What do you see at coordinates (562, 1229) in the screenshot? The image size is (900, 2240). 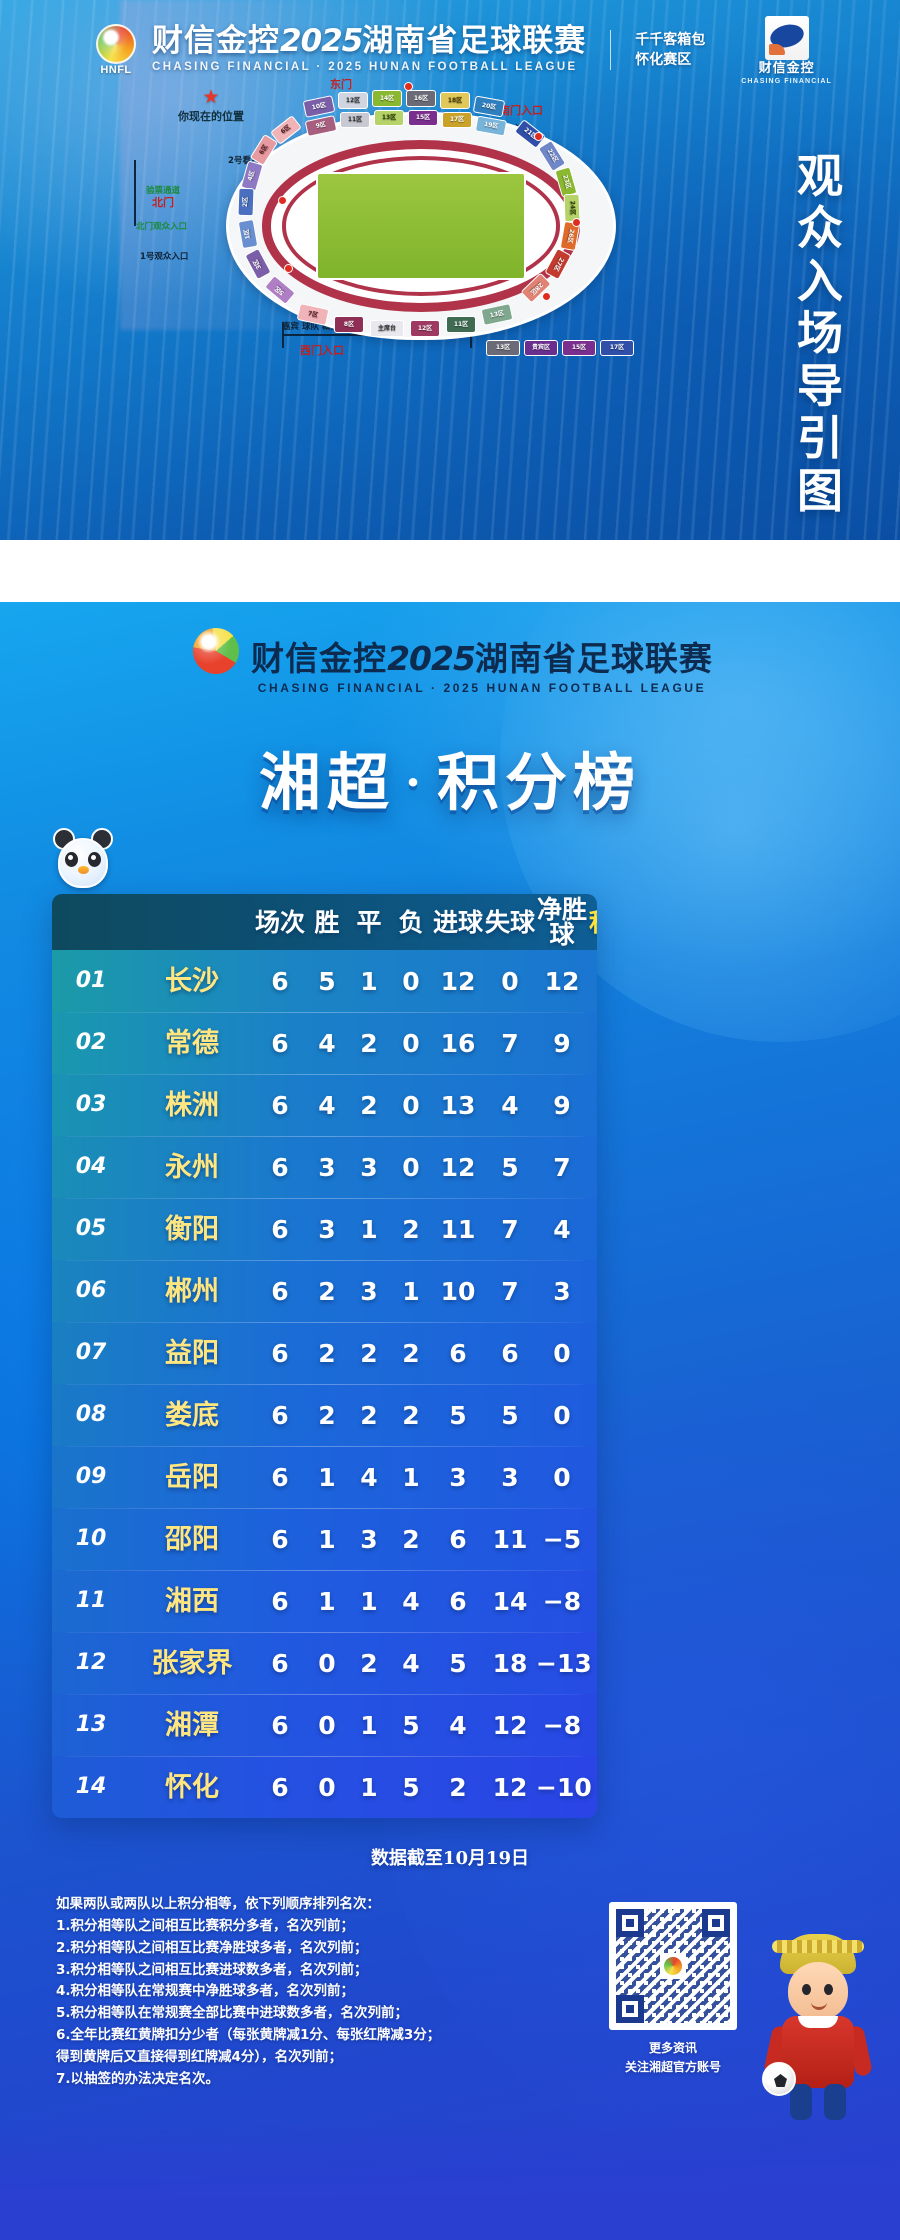 I see `cell-goal-diff: 4` at bounding box center [562, 1229].